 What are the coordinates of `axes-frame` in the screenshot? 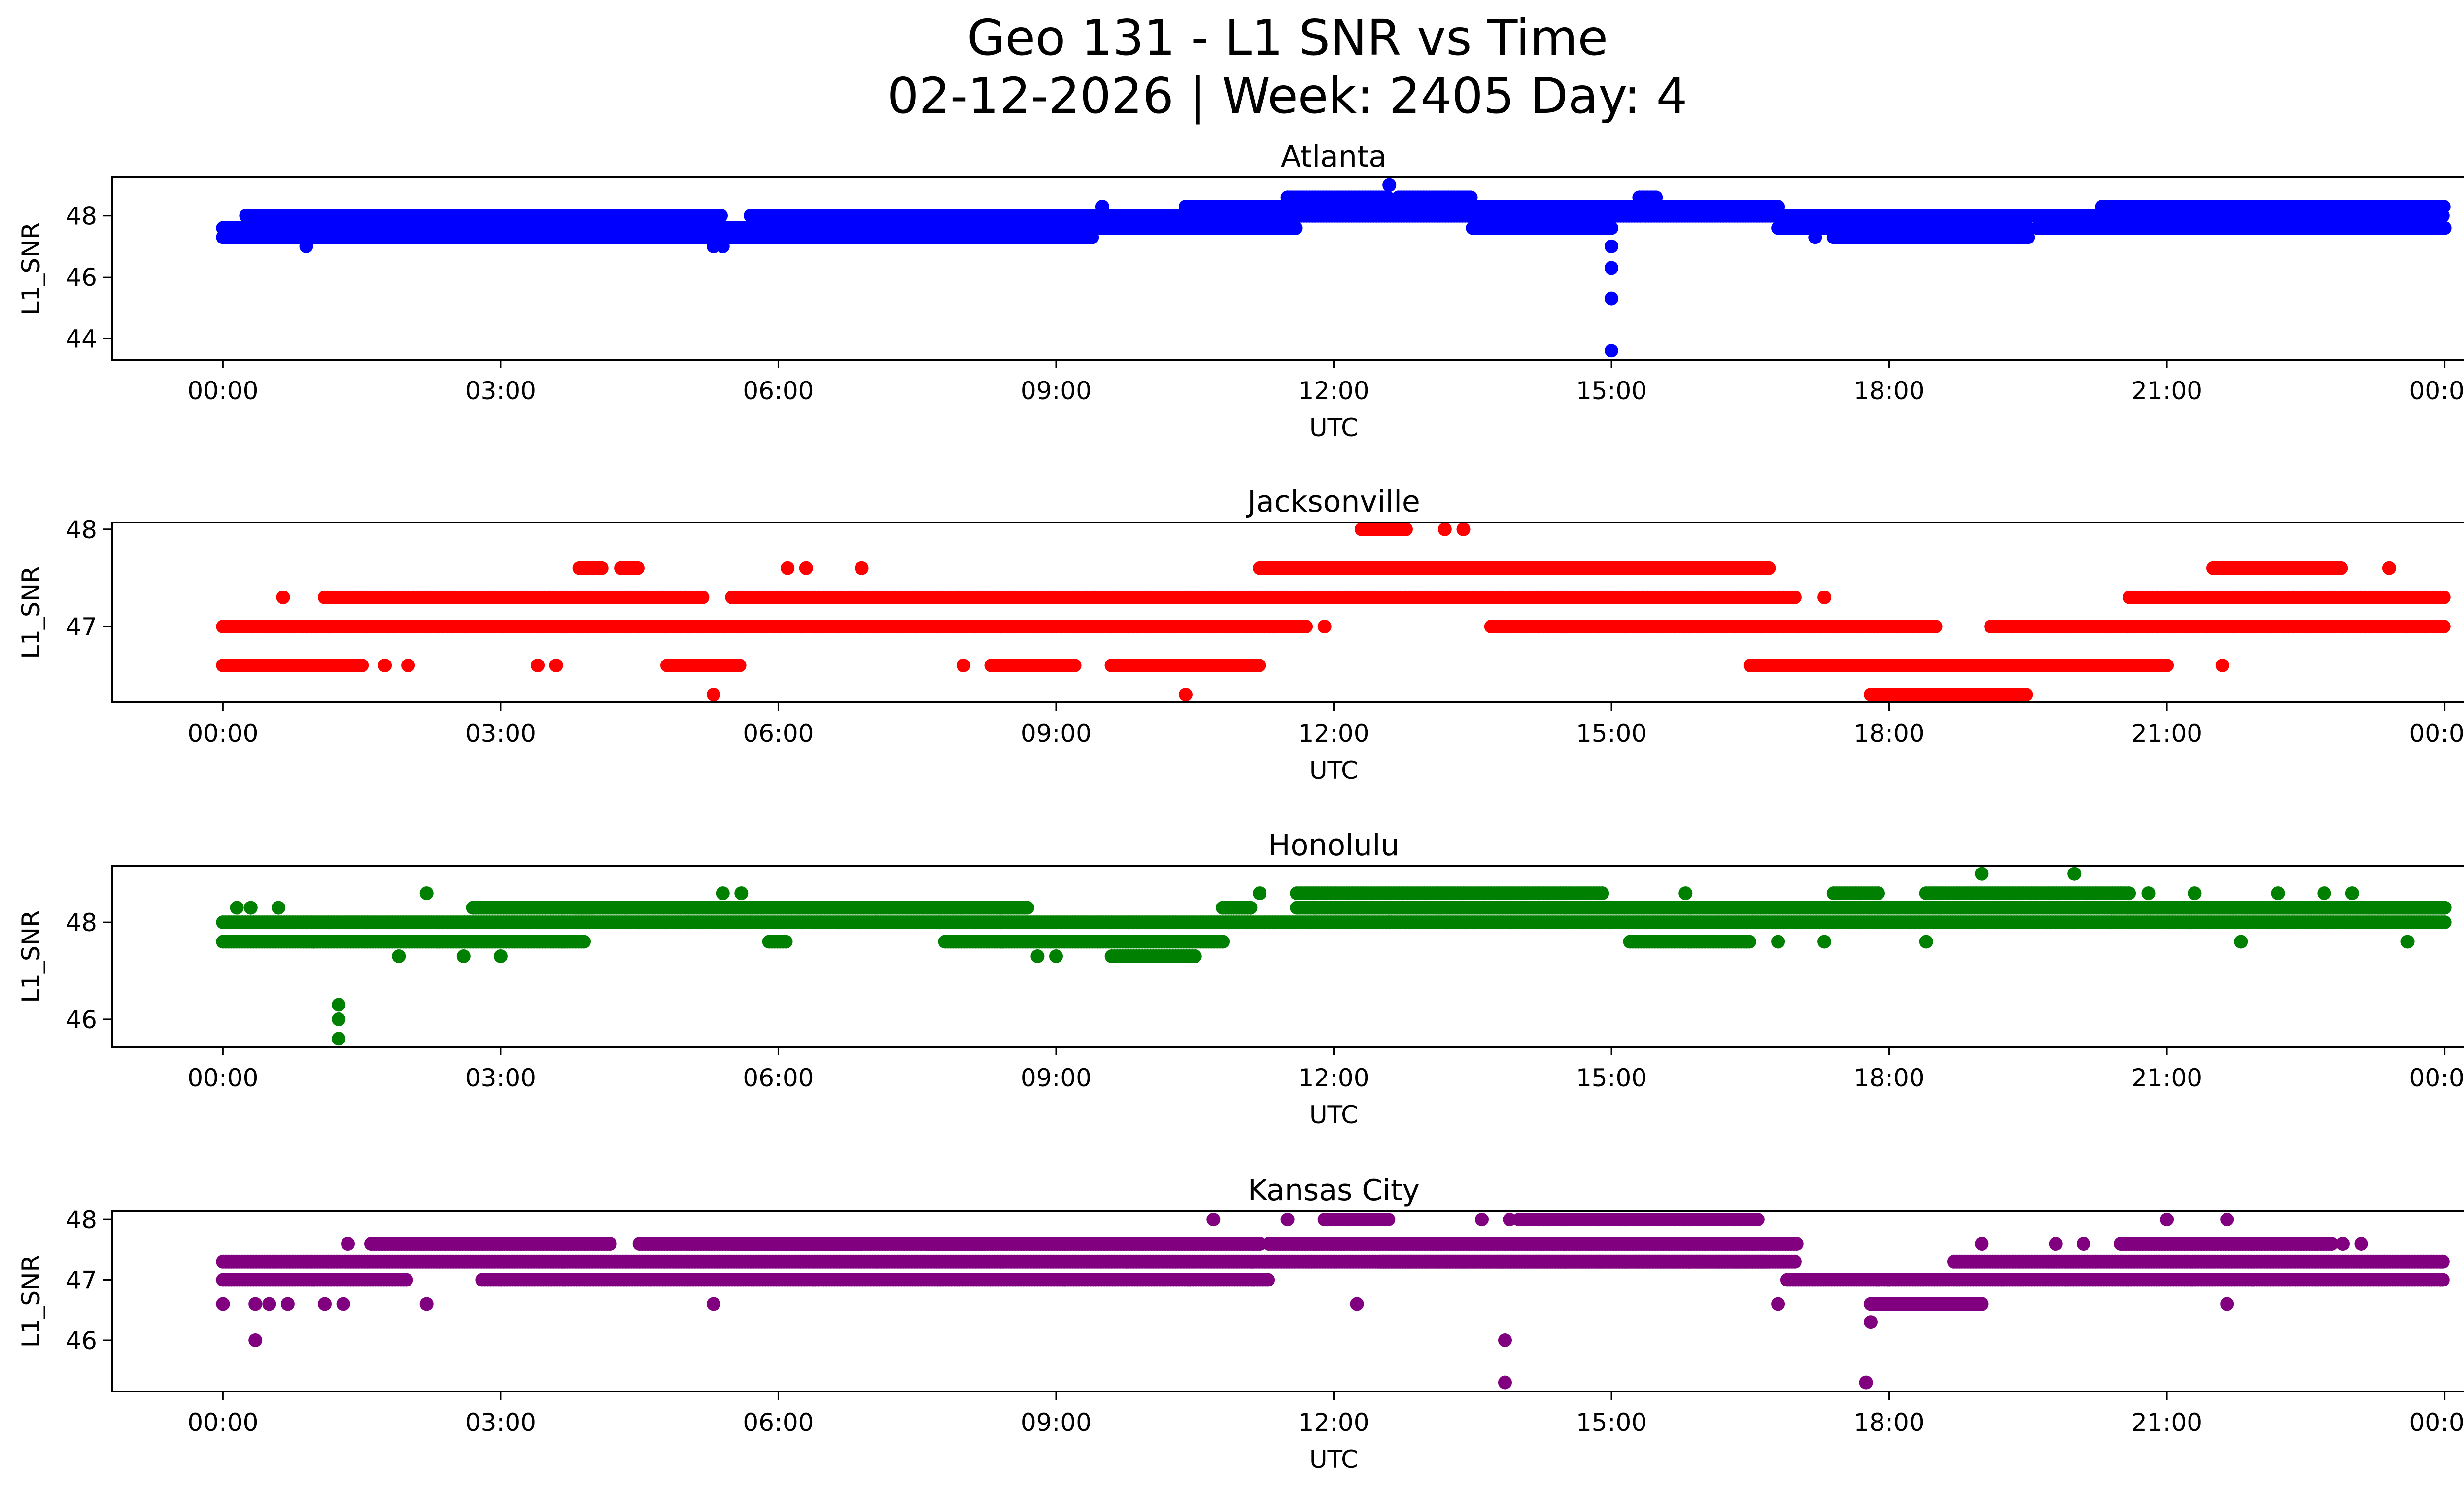 It's located at (1287, 612).